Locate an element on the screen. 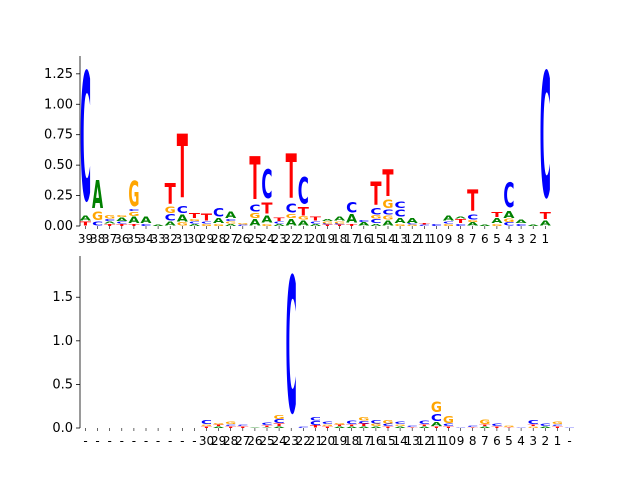 Image resolution: width=640 pixels, height=480 pixels. y-tick-label: 1.0 is located at coordinates (62, 341).